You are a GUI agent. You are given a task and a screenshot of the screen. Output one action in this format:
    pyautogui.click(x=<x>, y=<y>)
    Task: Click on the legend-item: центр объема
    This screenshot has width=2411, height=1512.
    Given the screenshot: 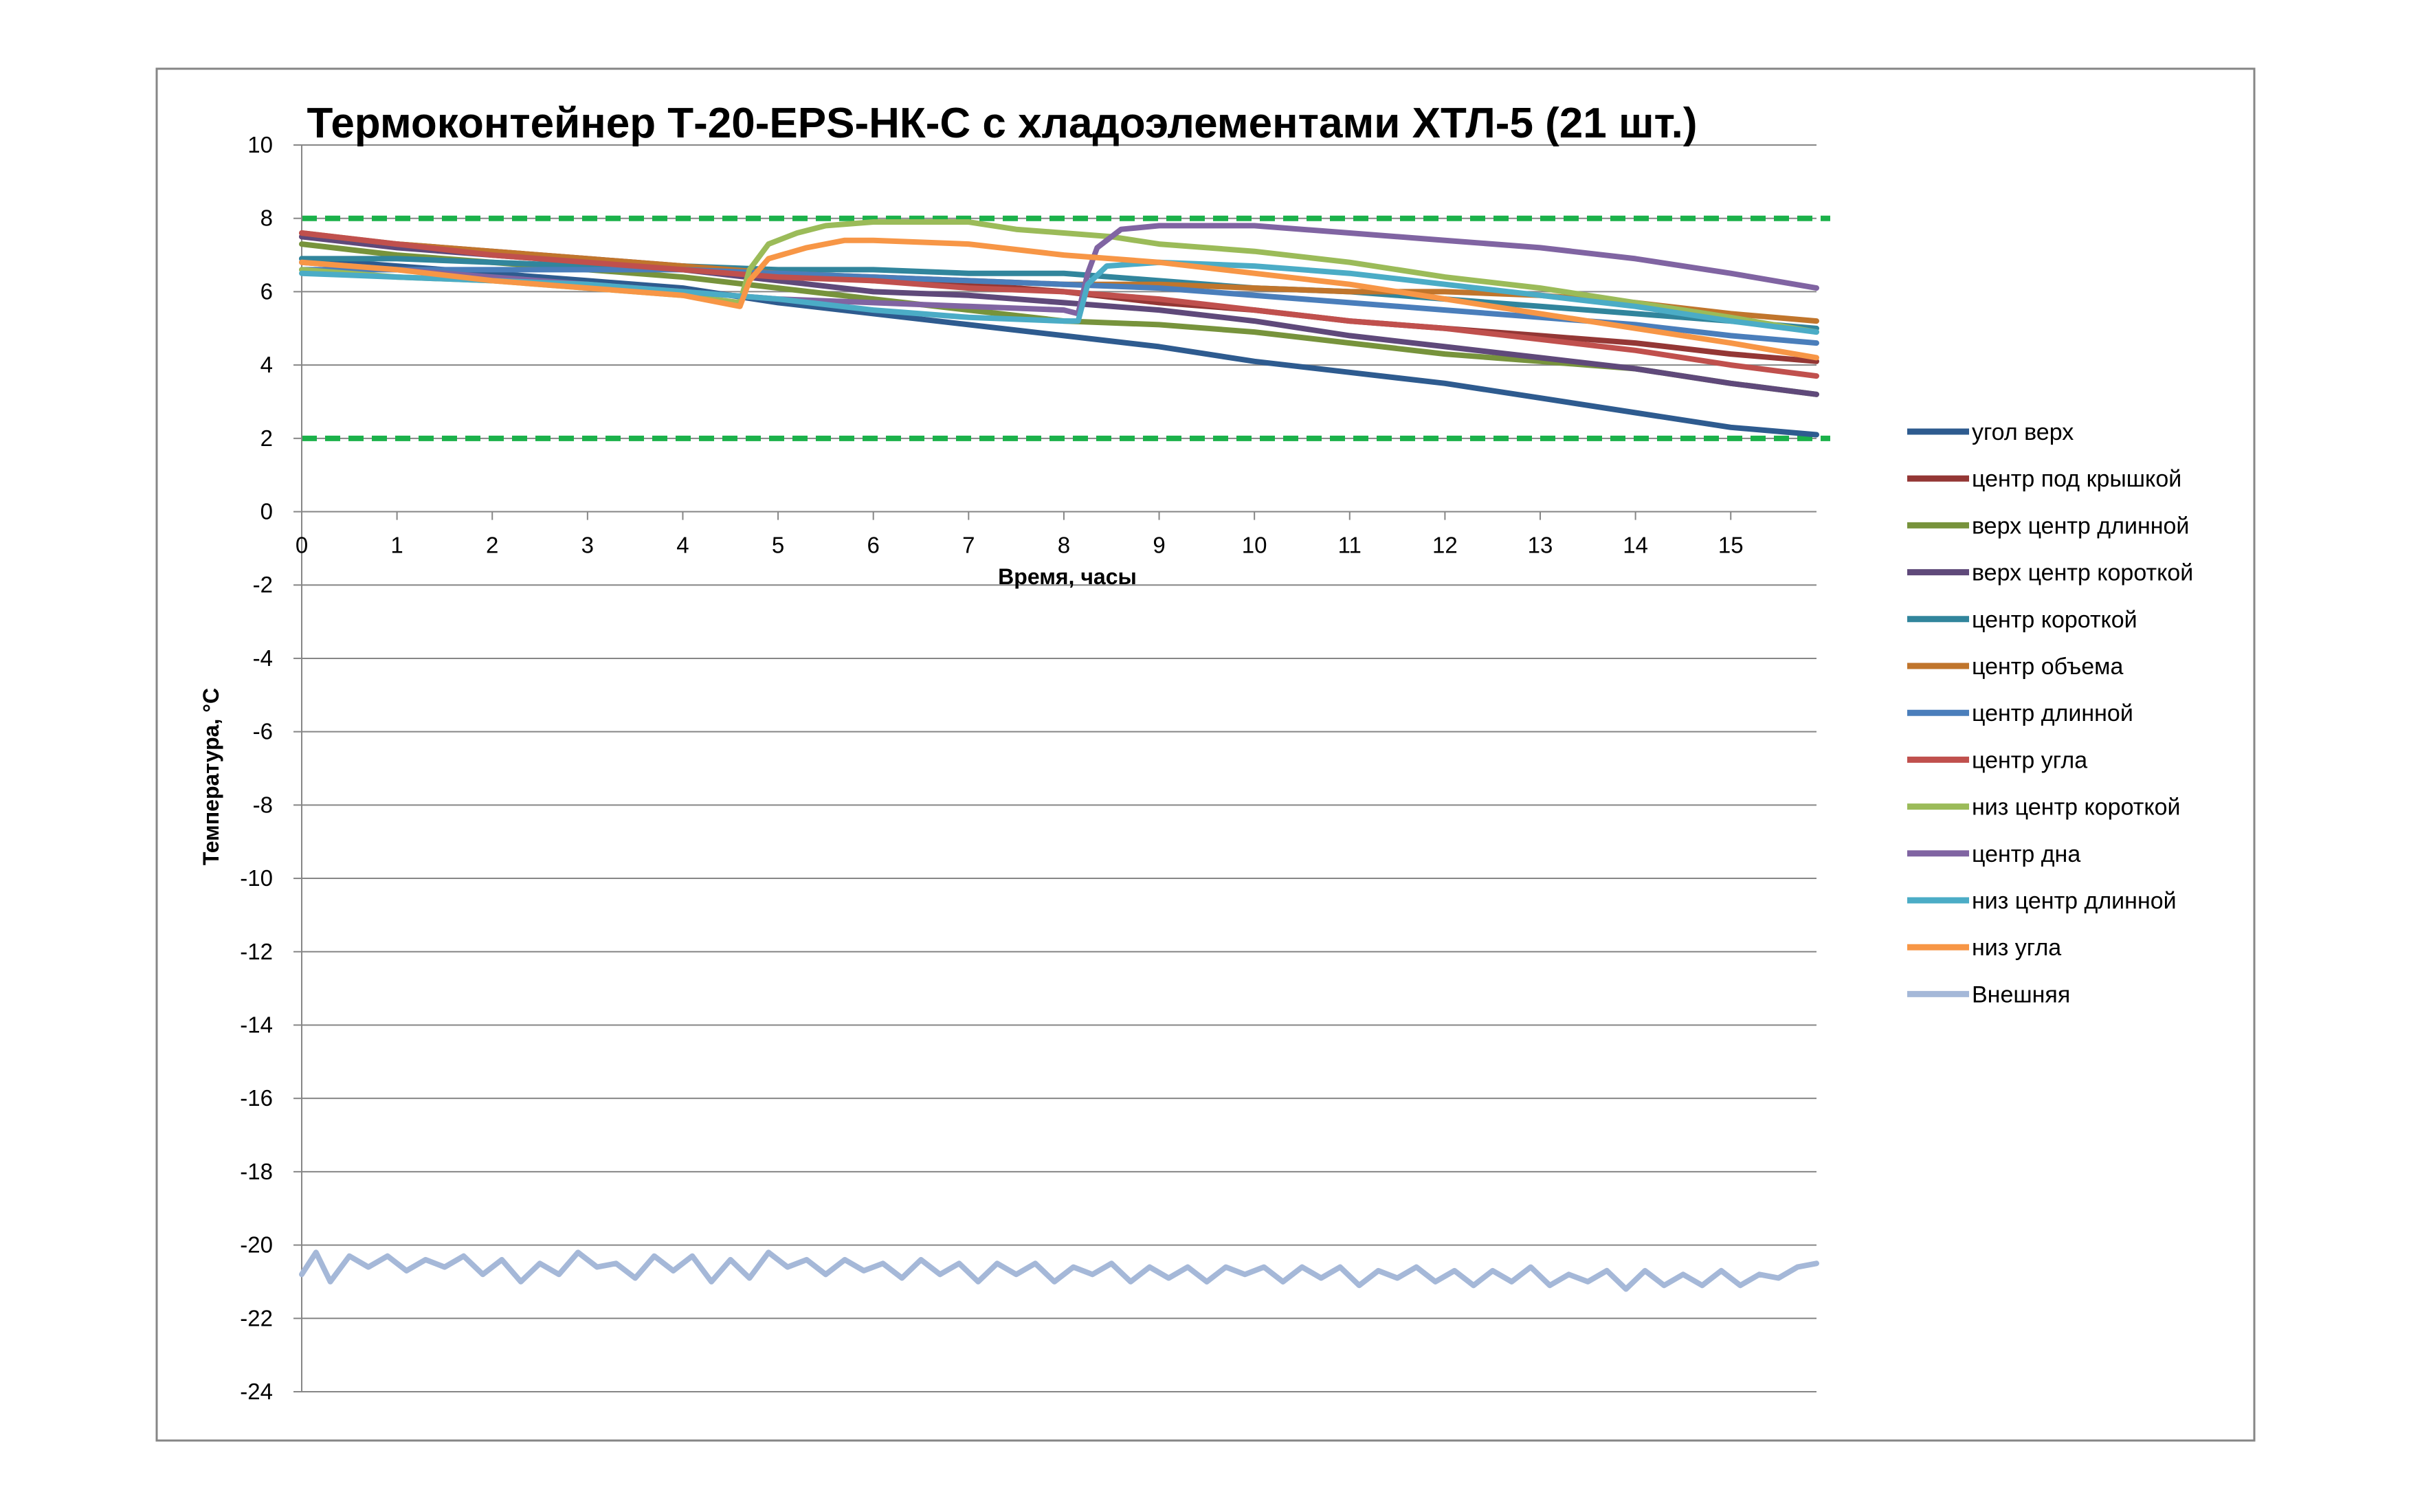 What is the action you would take?
    pyautogui.click(x=2015, y=667)
    